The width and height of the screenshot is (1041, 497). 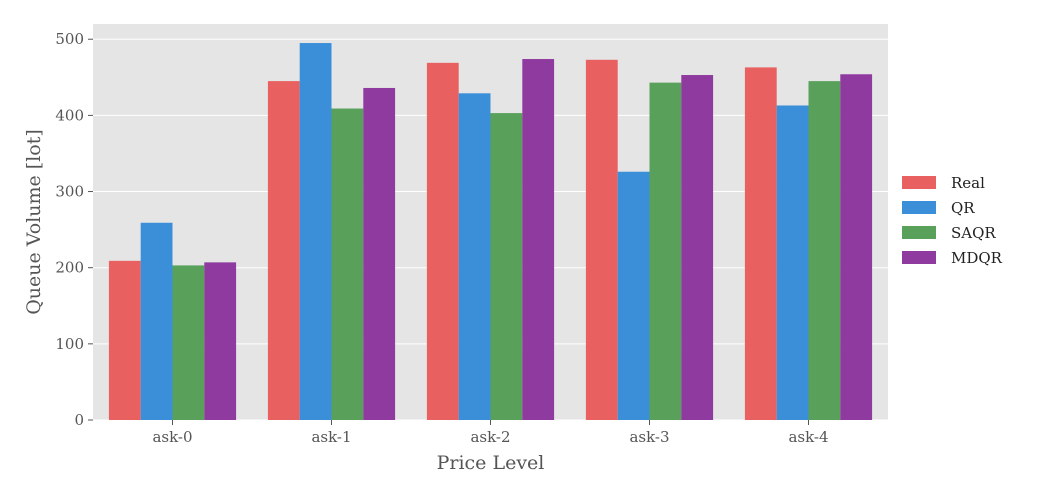 What do you see at coordinates (973, 233) in the screenshot?
I see `legend-label-saqr: SAQR` at bounding box center [973, 233].